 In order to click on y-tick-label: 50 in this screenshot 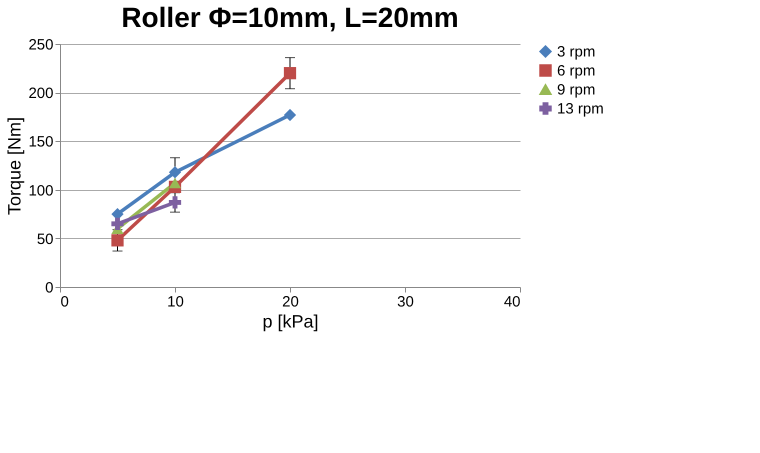, I will do `click(45, 239)`.